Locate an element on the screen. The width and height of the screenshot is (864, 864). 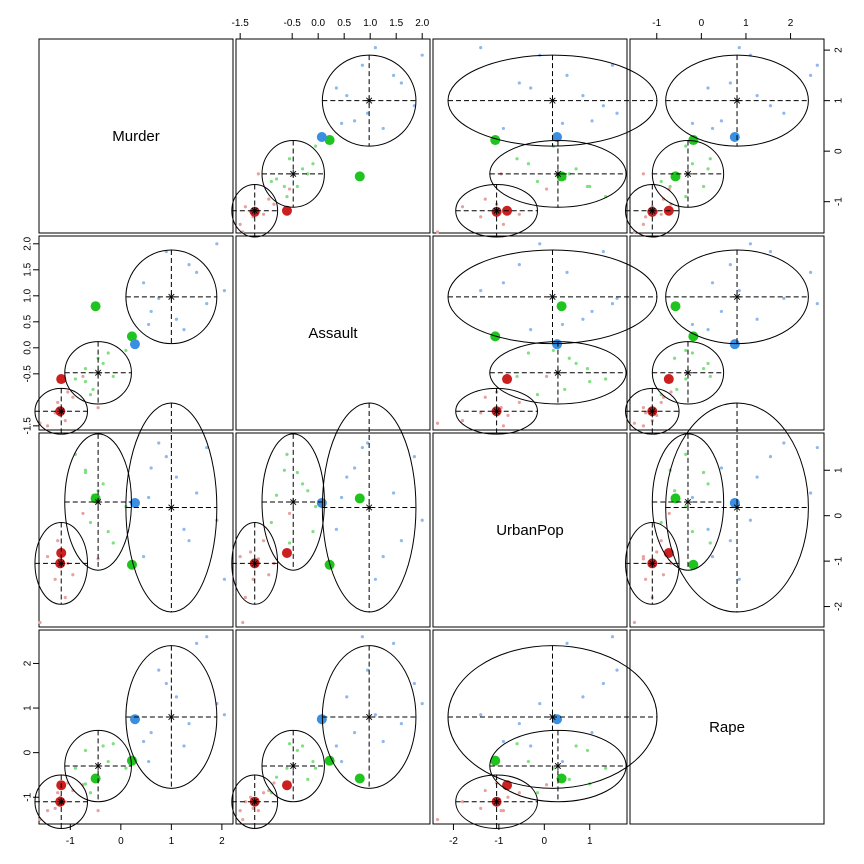
left-tick-label-rape: 2 is located at coordinates (28, 663).